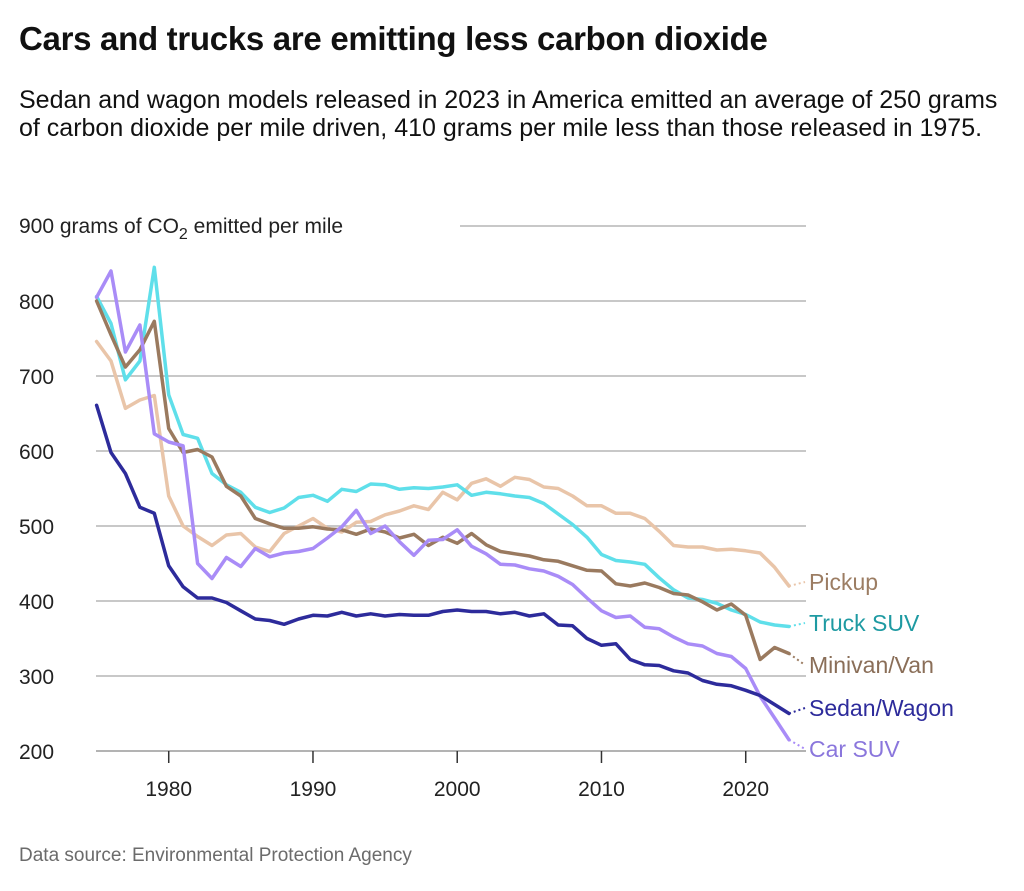 The height and width of the screenshot is (891, 1024). What do you see at coordinates (36, 302) in the screenshot?
I see `y-tick-label: 800` at bounding box center [36, 302].